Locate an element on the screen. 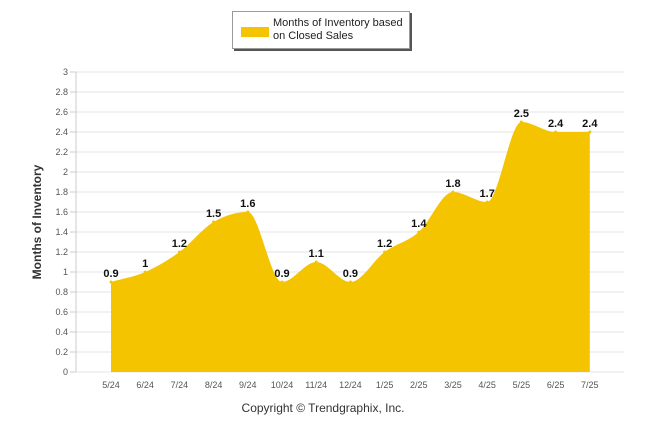 The image size is (646, 434). x-tick-label: 5/25 is located at coordinates (522, 385).